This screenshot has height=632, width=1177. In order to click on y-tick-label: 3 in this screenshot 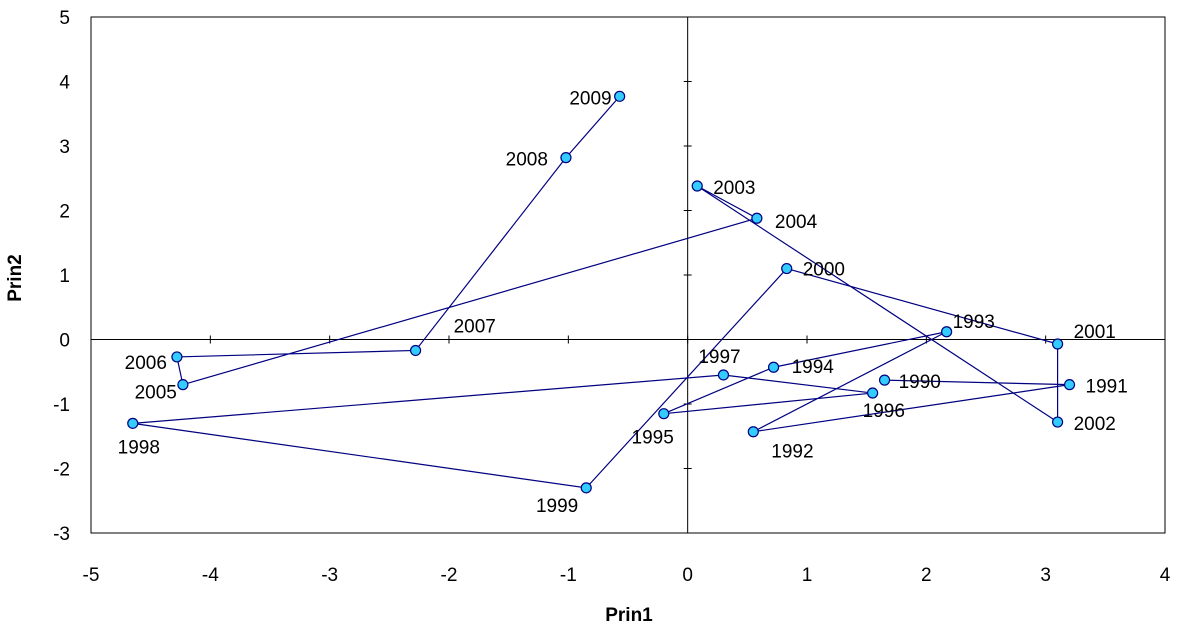, I will do `click(64, 147)`.